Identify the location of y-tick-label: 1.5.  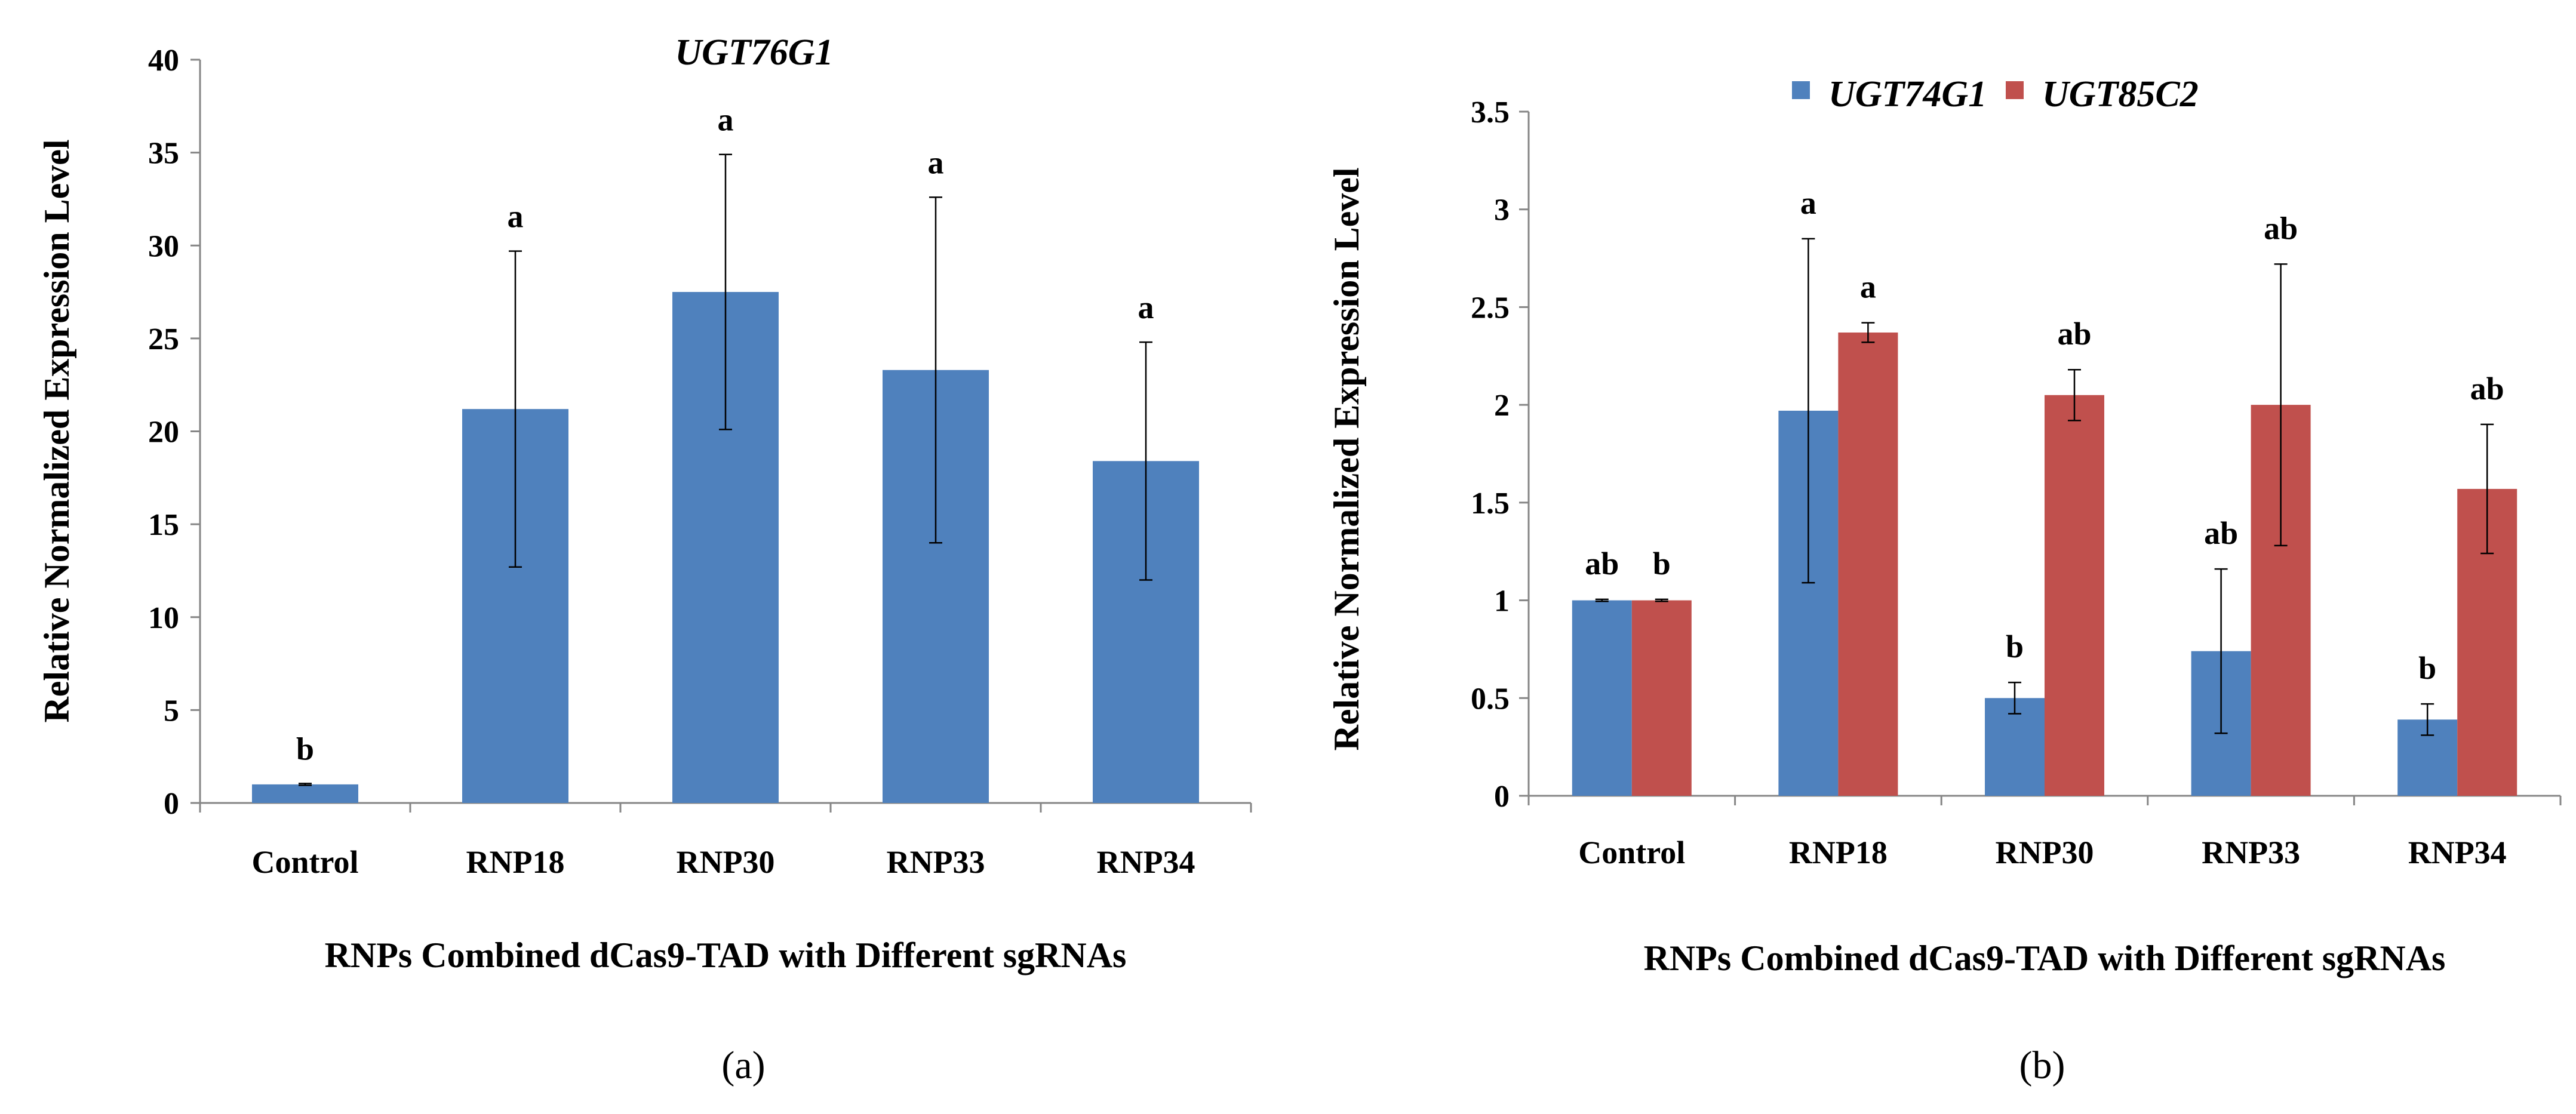
(1490, 504).